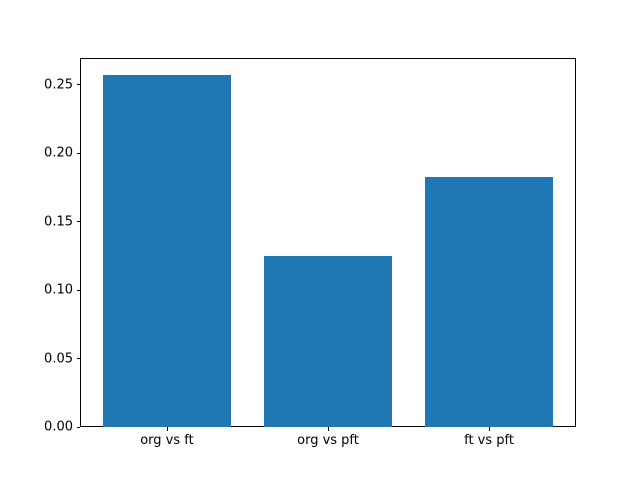 Image resolution: width=640 pixels, height=480 pixels. What do you see at coordinates (58, 427) in the screenshot?
I see `y-tick-label: 0.00` at bounding box center [58, 427].